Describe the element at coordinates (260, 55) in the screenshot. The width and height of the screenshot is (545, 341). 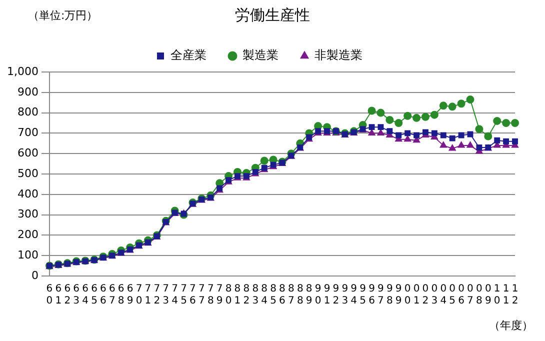
I see `legend-label: 製造業` at that location.